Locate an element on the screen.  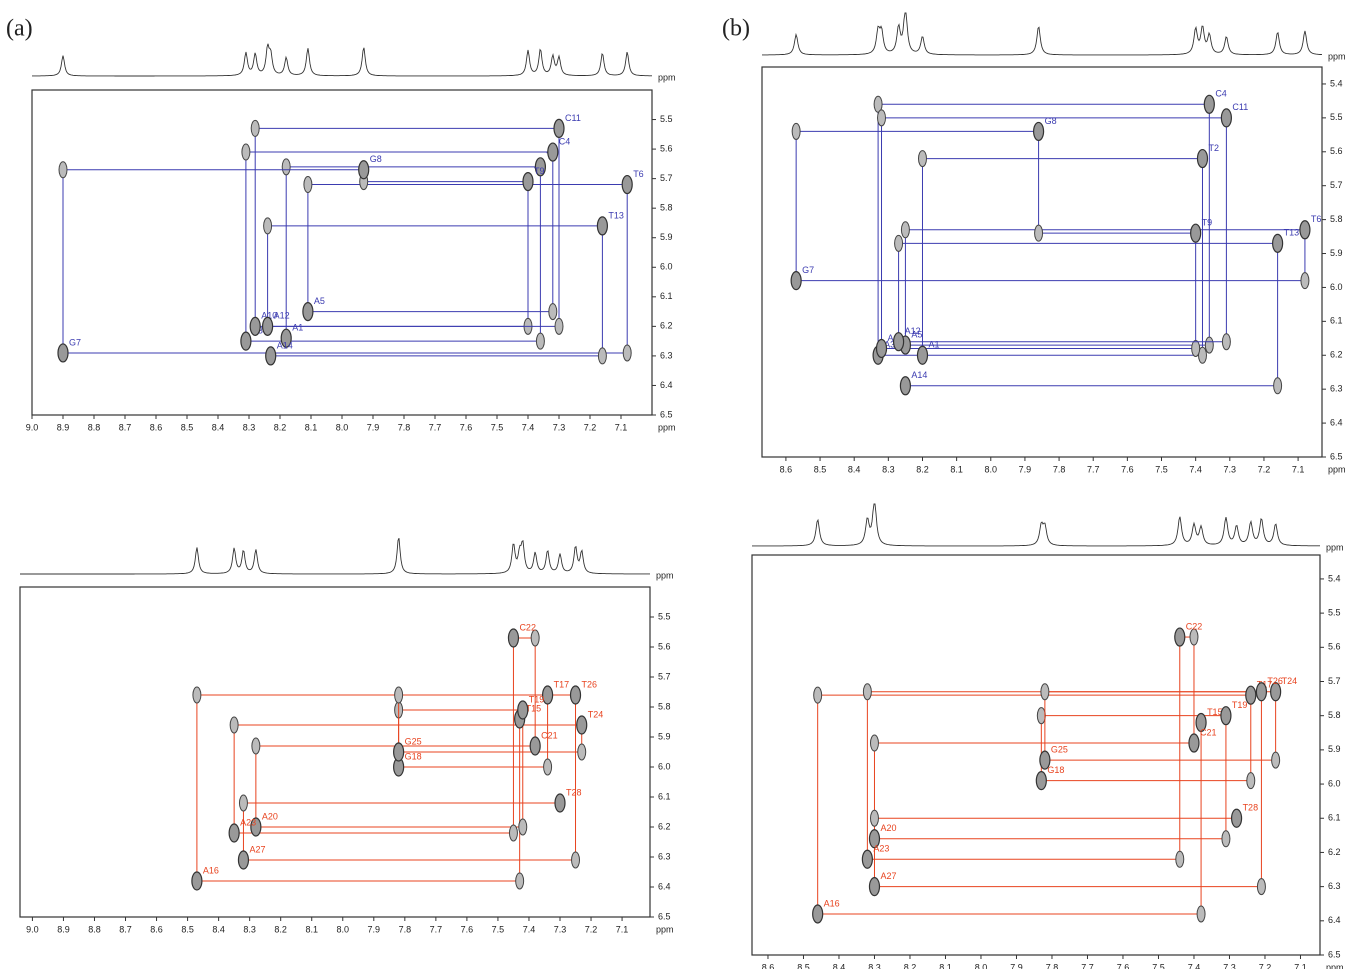
panel-label: (b) is located at coordinates (736, 29).